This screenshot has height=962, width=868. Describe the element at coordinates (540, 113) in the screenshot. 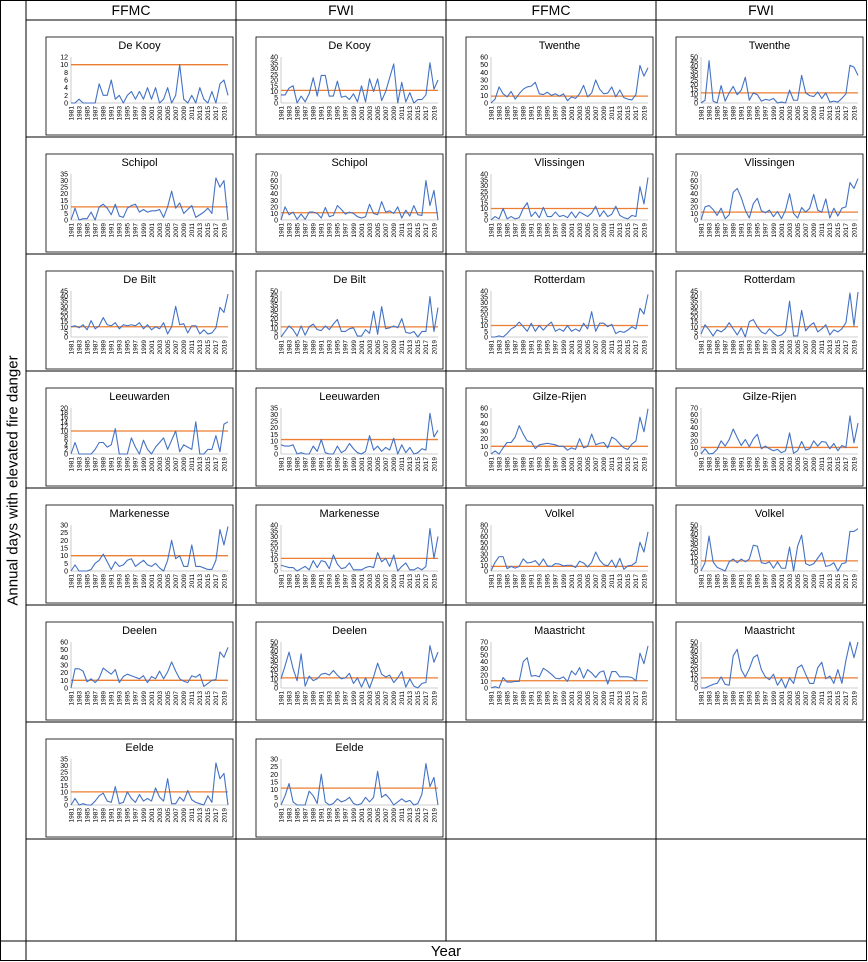

I see `x-tick-label: 1993` at that location.